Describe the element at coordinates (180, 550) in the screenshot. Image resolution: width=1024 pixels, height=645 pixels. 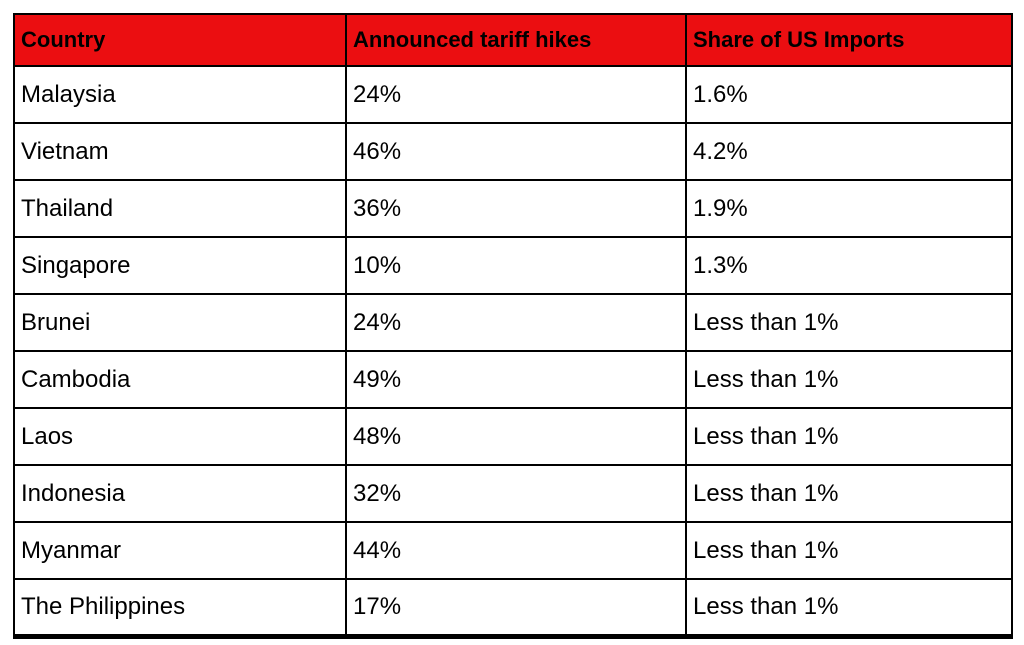
I see `cell-country: Myanmar` at that location.